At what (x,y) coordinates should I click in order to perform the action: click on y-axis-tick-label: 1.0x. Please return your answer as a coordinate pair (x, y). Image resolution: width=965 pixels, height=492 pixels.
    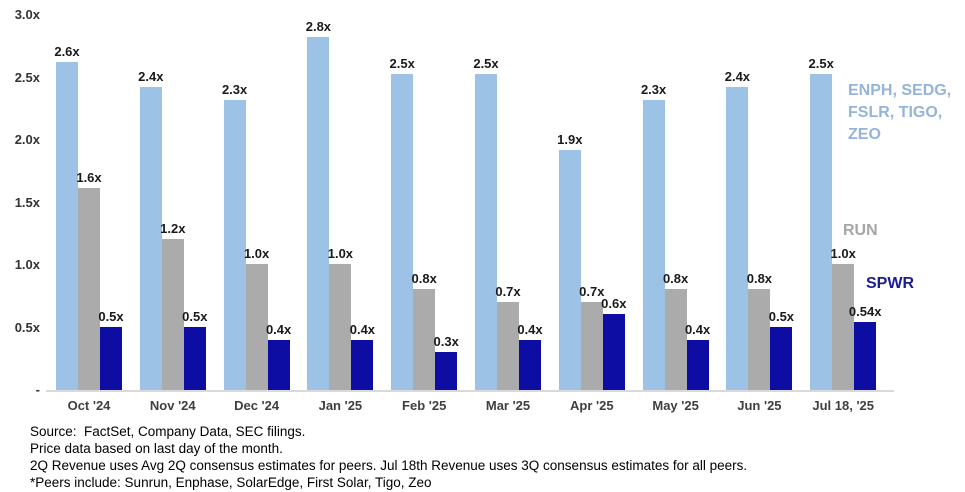
    Looking at the image, I should click on (27, 264).